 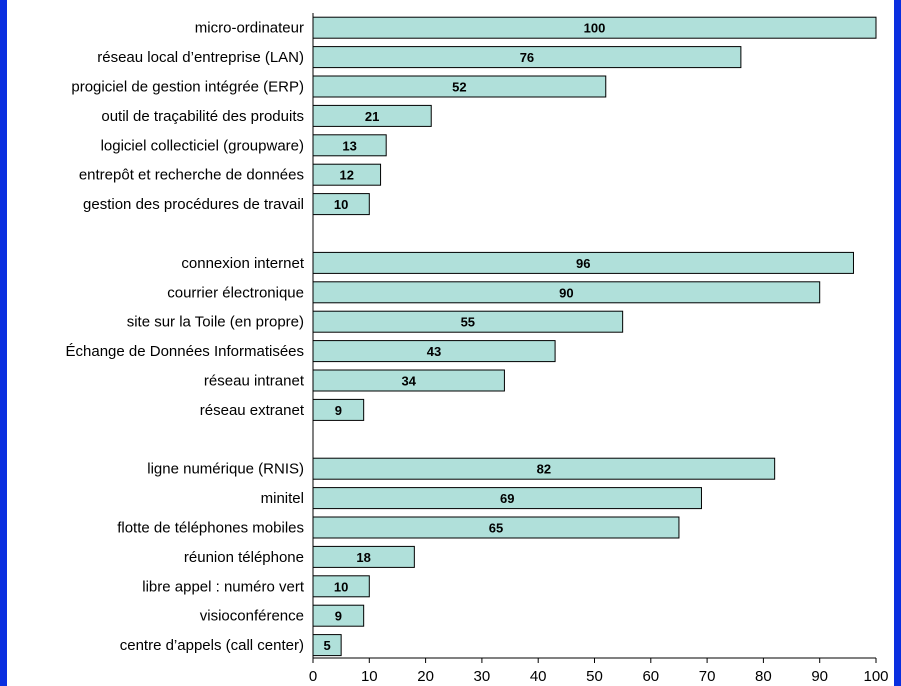 What do you see at coordinates (468, 322) in the screenshot?
I see `bar-value-label: 55` at bounding box center [468, 322].